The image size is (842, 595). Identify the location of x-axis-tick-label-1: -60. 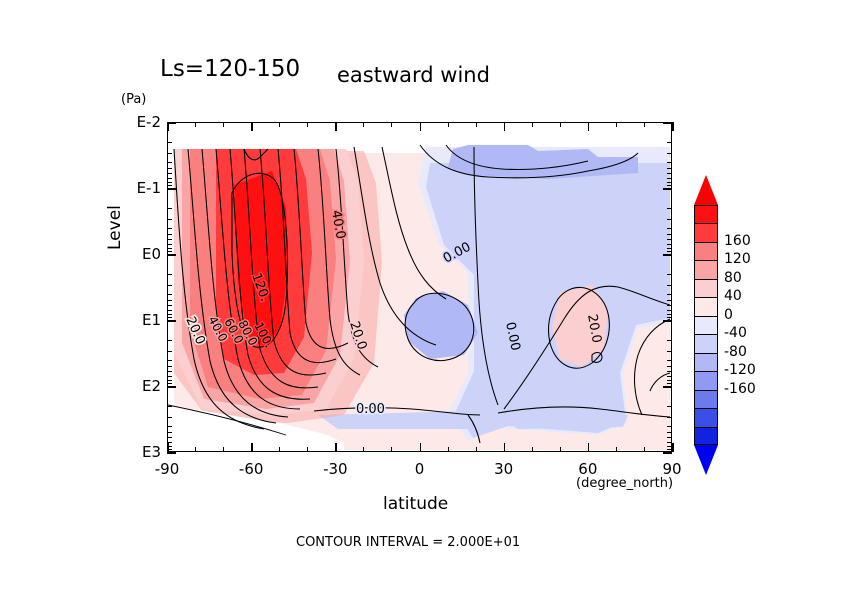
(251, 469).